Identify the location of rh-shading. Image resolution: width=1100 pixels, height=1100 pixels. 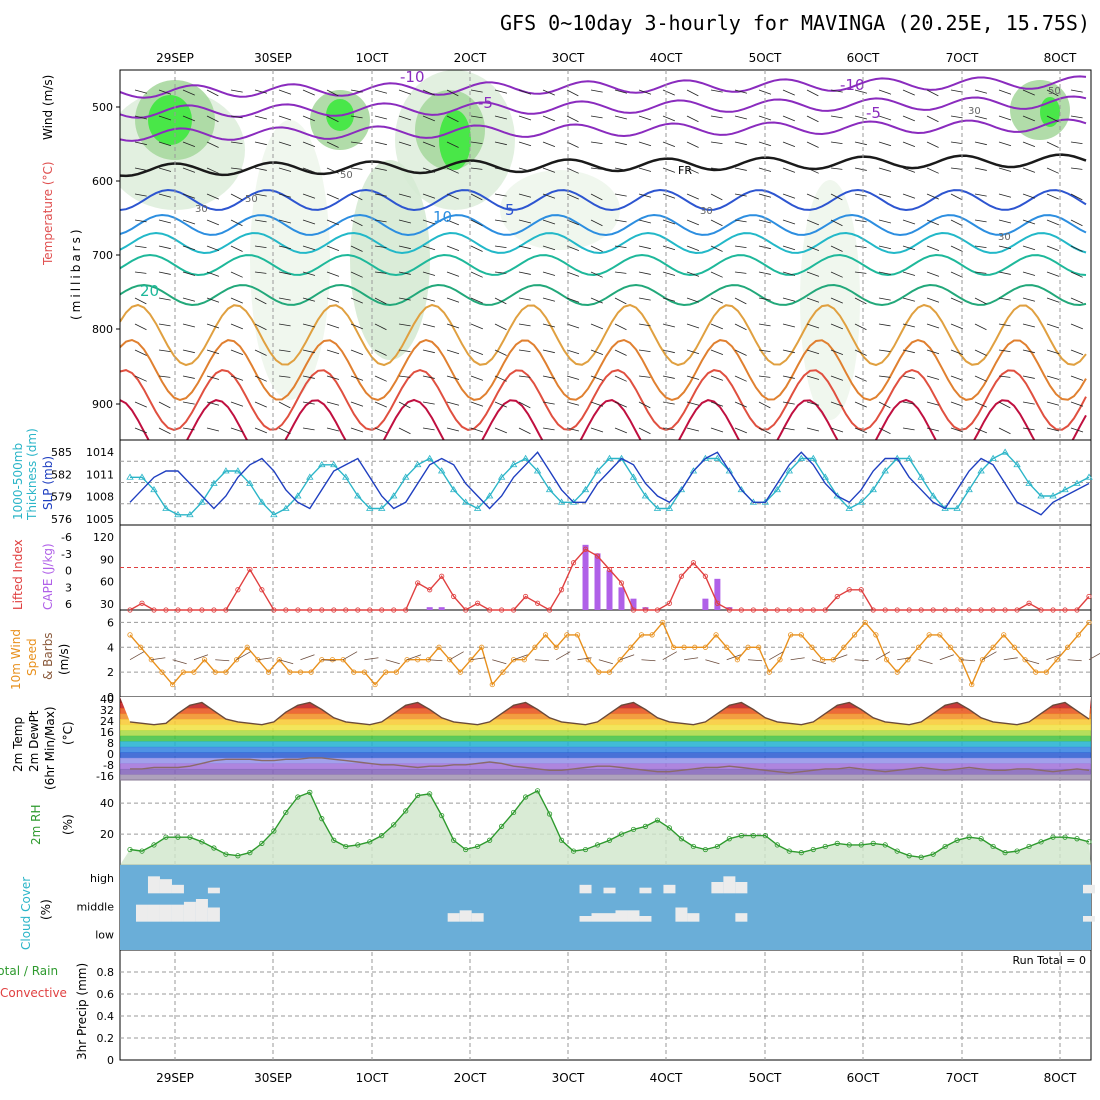
(290, 260).